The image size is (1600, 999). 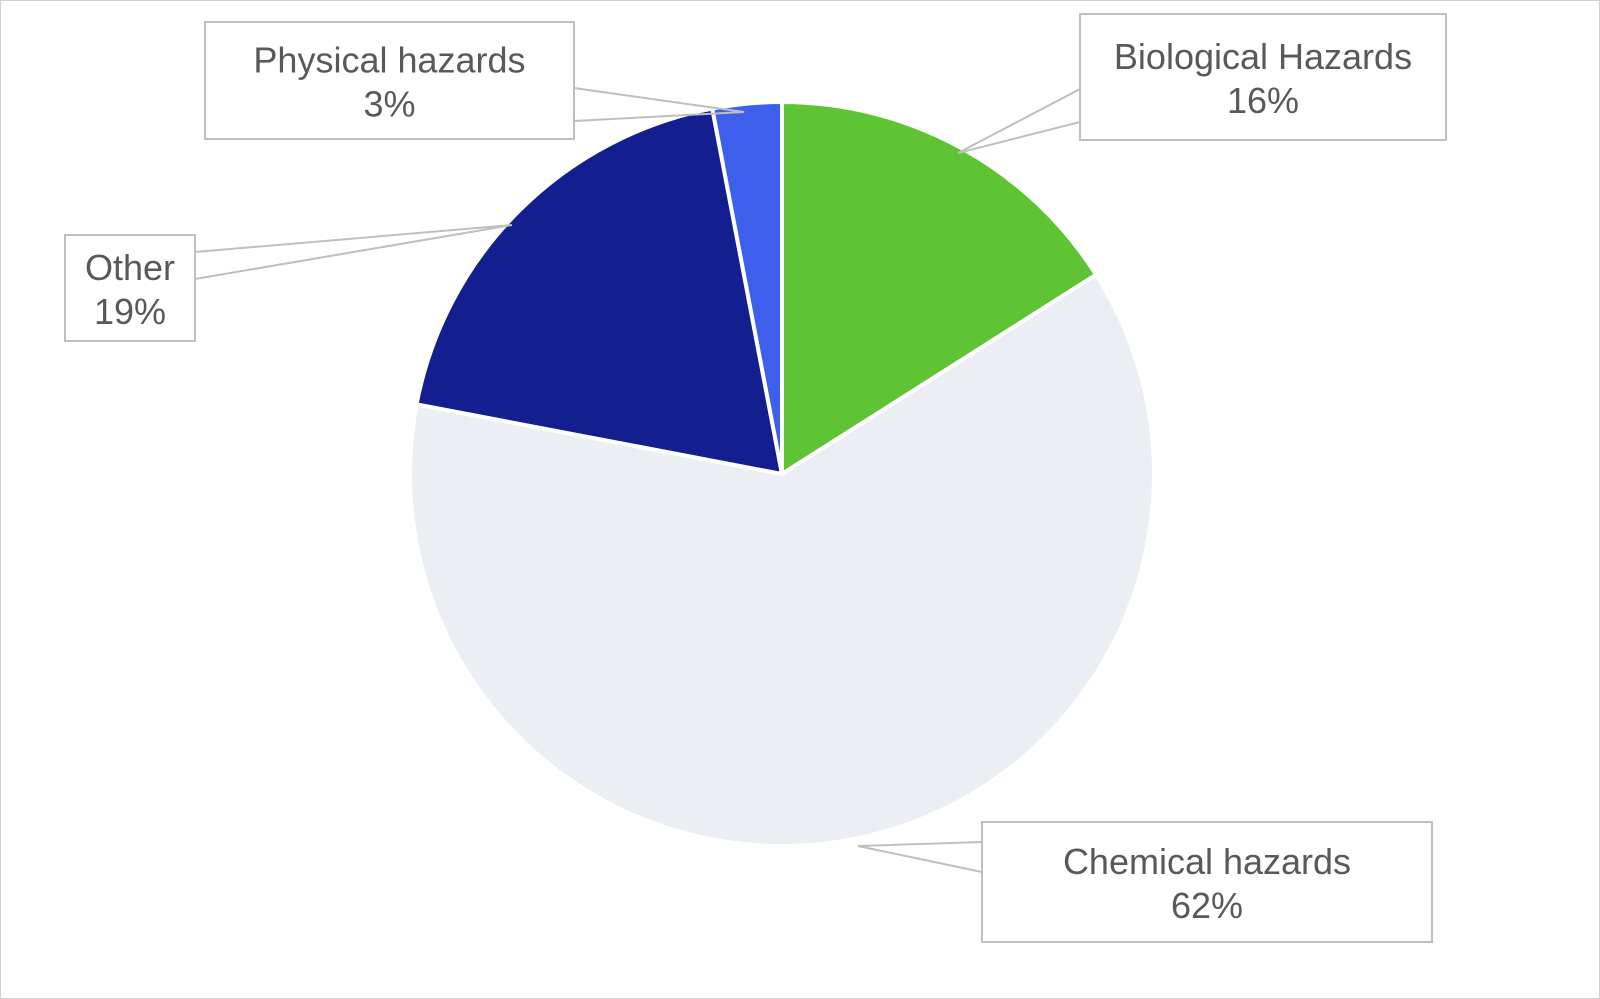 I want to click on data-label-category: Biological Hazards, so click(x=1263, y=56).